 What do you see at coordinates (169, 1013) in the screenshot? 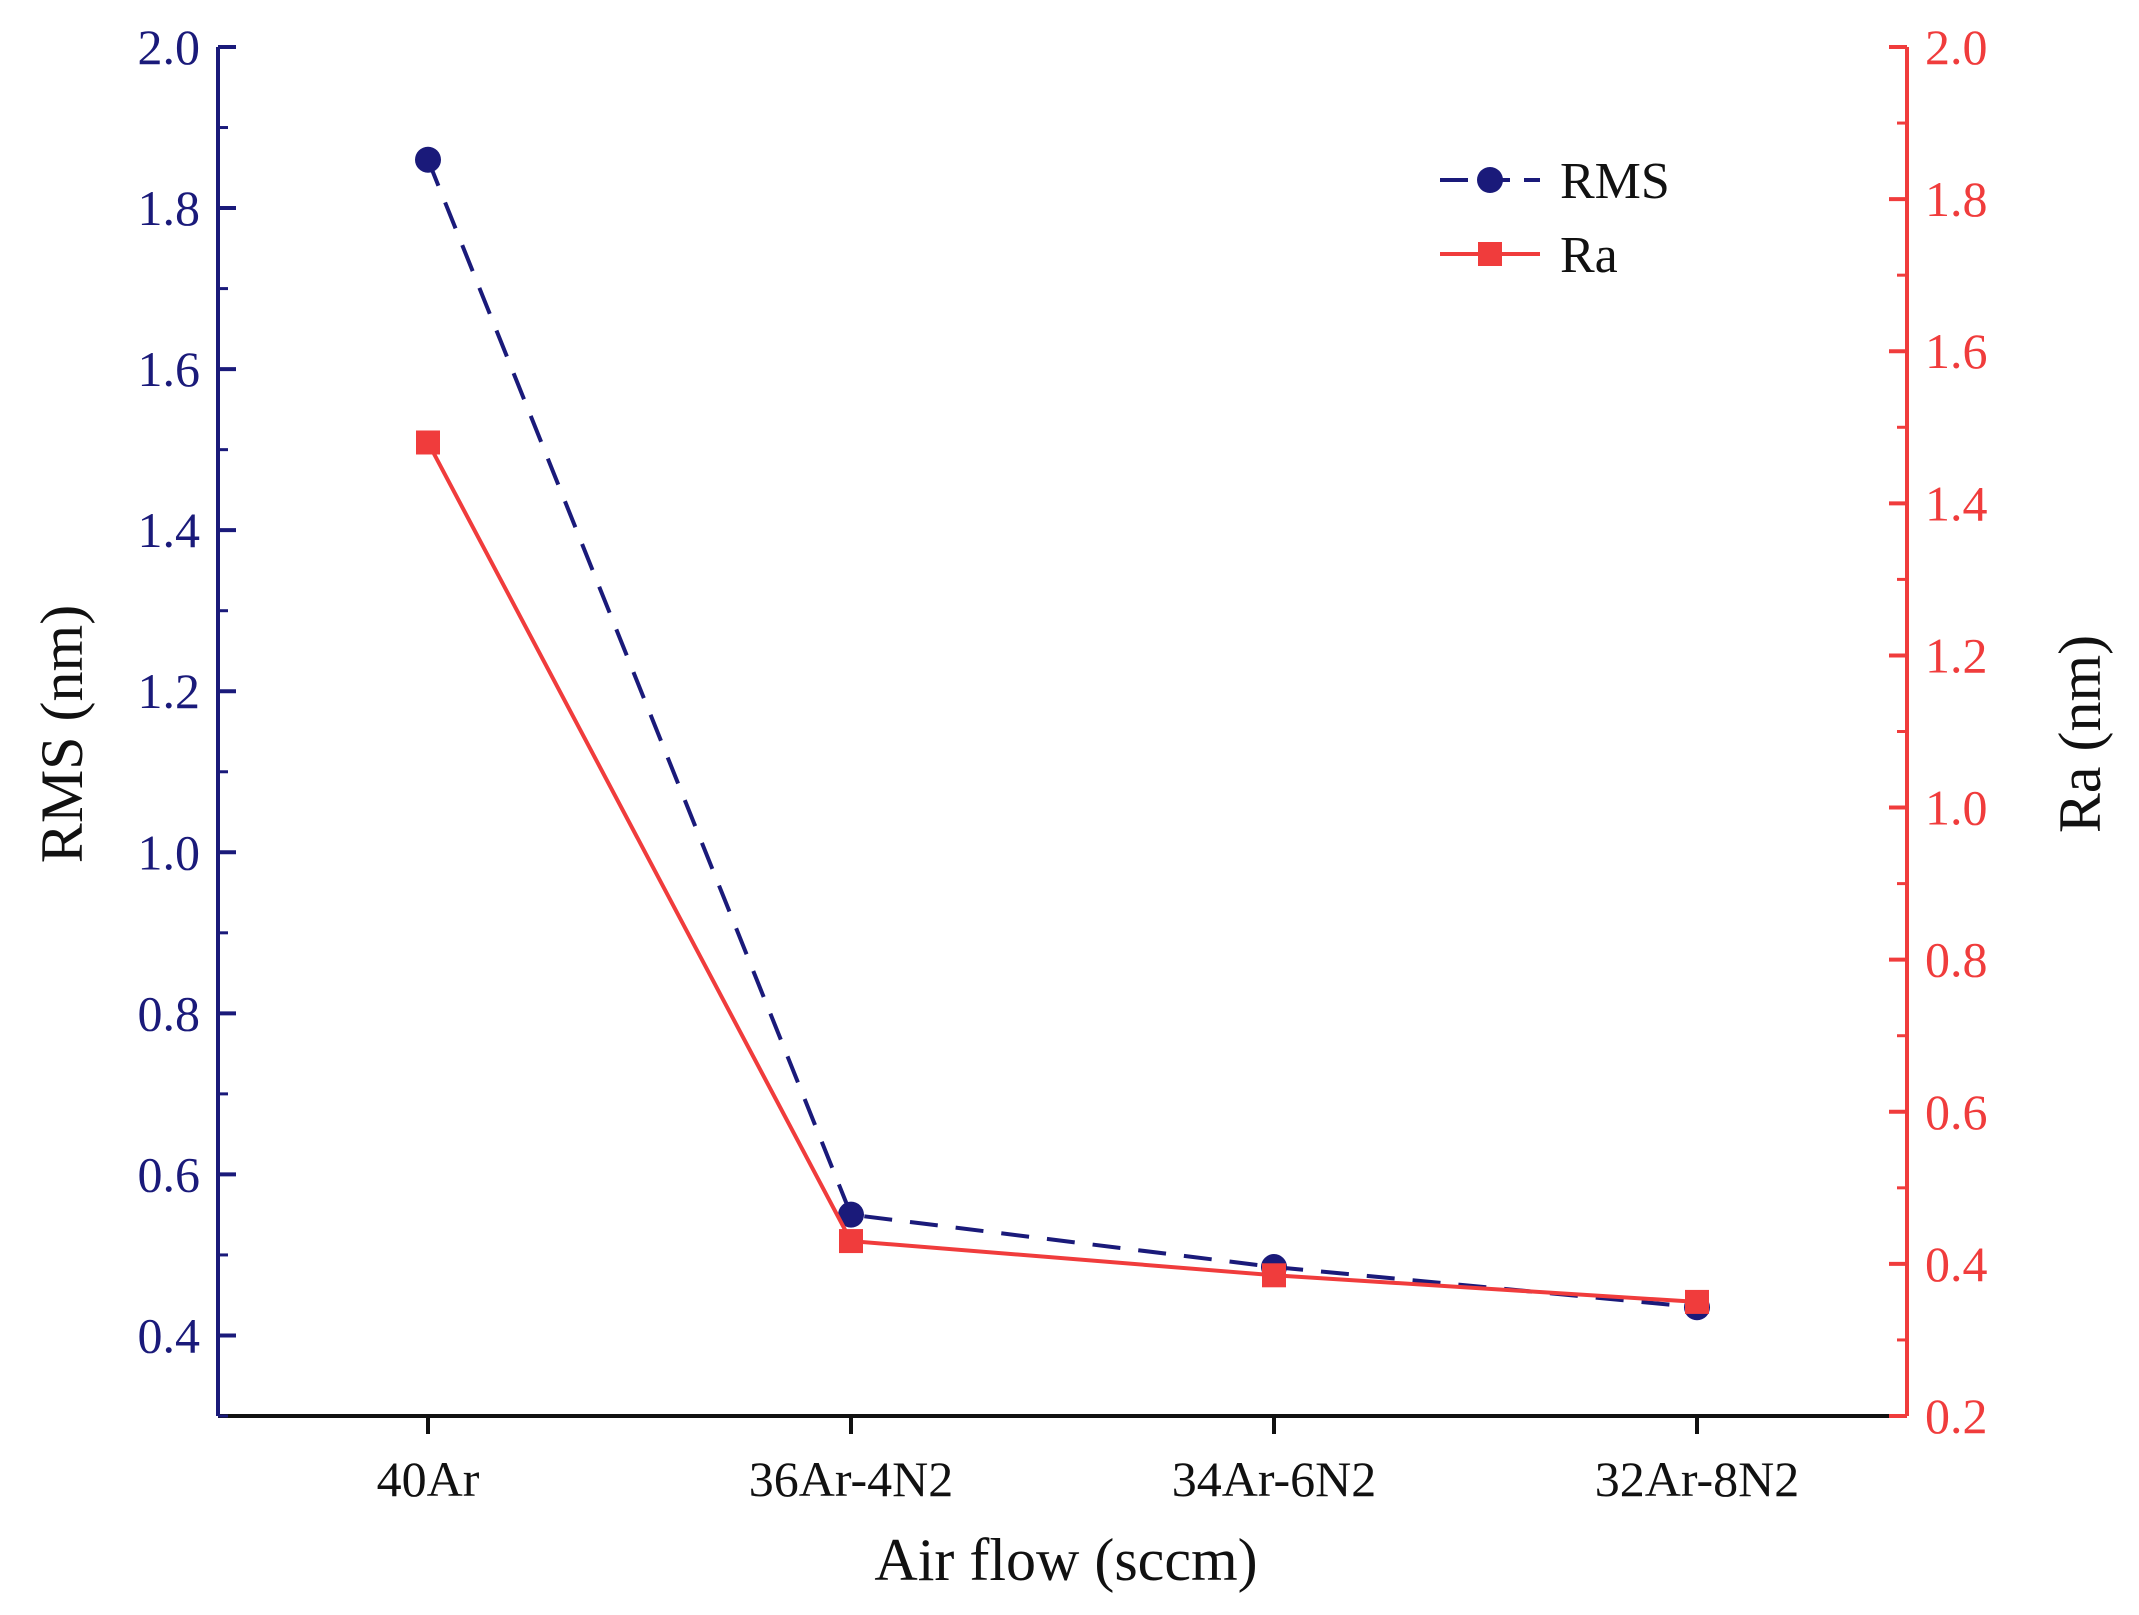
I see `left-y-tick-label: 0.8` at bounding box center [169, 1013].